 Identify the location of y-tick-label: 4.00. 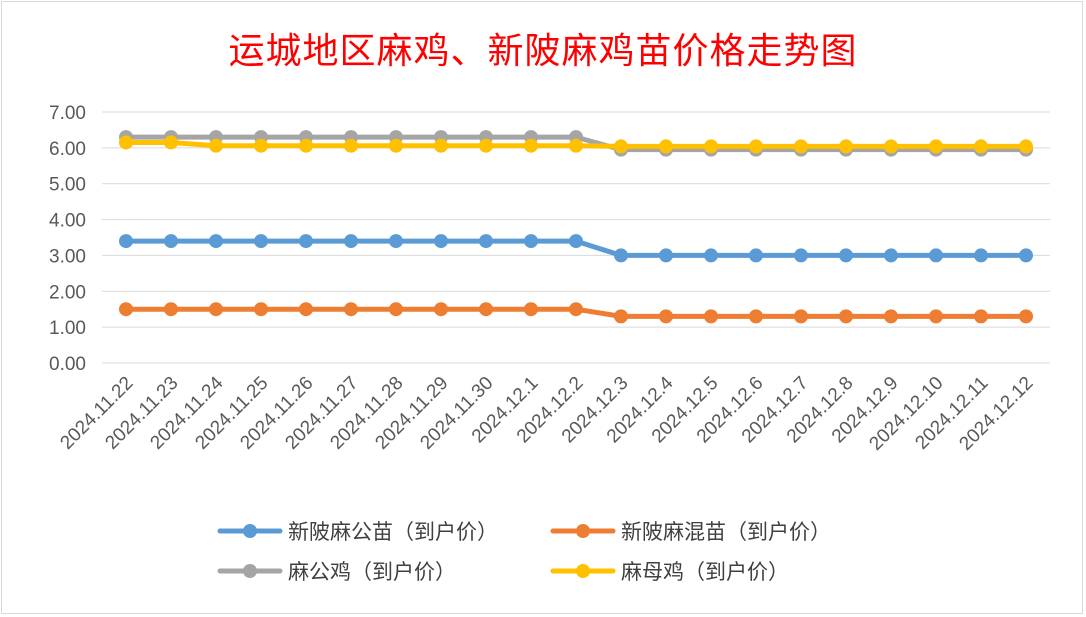
(67, 221).